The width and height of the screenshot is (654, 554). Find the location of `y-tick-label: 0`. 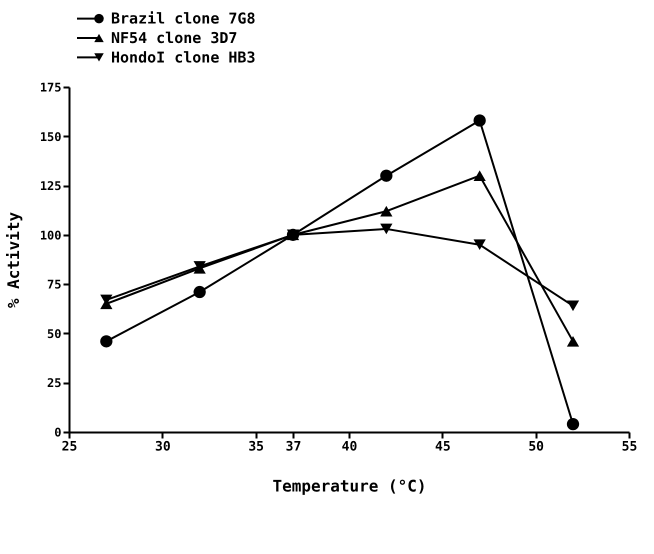

y-tick-label: 0 is located at coordinates (58, 433).